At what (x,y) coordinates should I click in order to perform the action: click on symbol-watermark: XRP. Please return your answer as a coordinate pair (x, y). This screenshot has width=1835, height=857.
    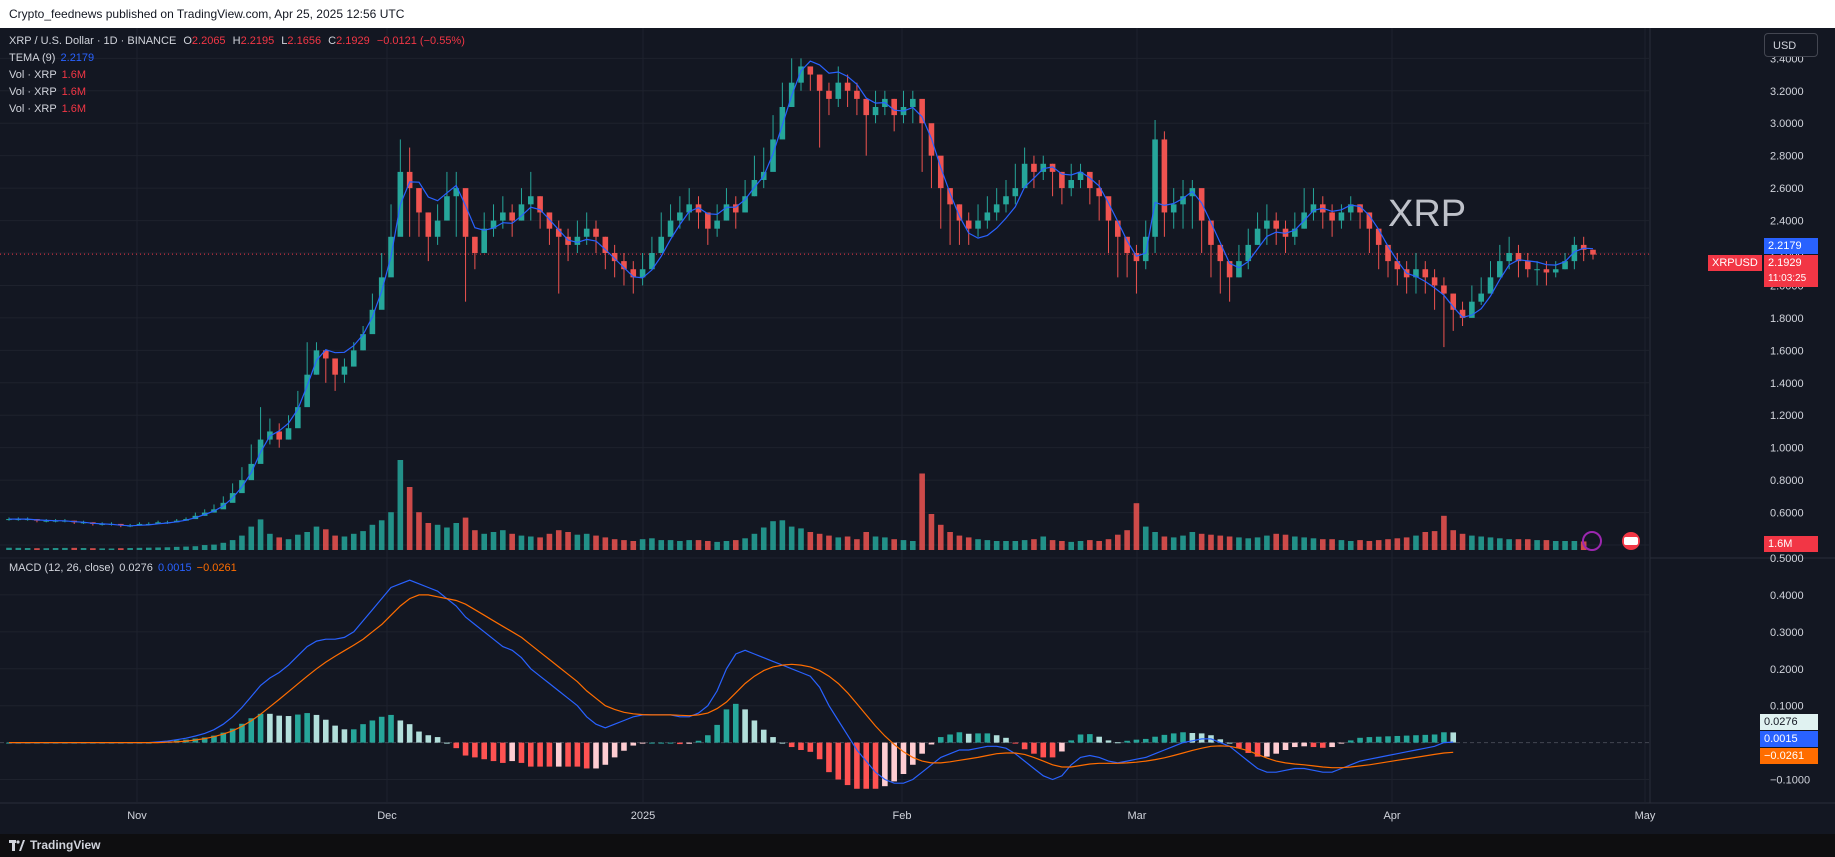
    Looking at the image, I should click on (1427, 214).